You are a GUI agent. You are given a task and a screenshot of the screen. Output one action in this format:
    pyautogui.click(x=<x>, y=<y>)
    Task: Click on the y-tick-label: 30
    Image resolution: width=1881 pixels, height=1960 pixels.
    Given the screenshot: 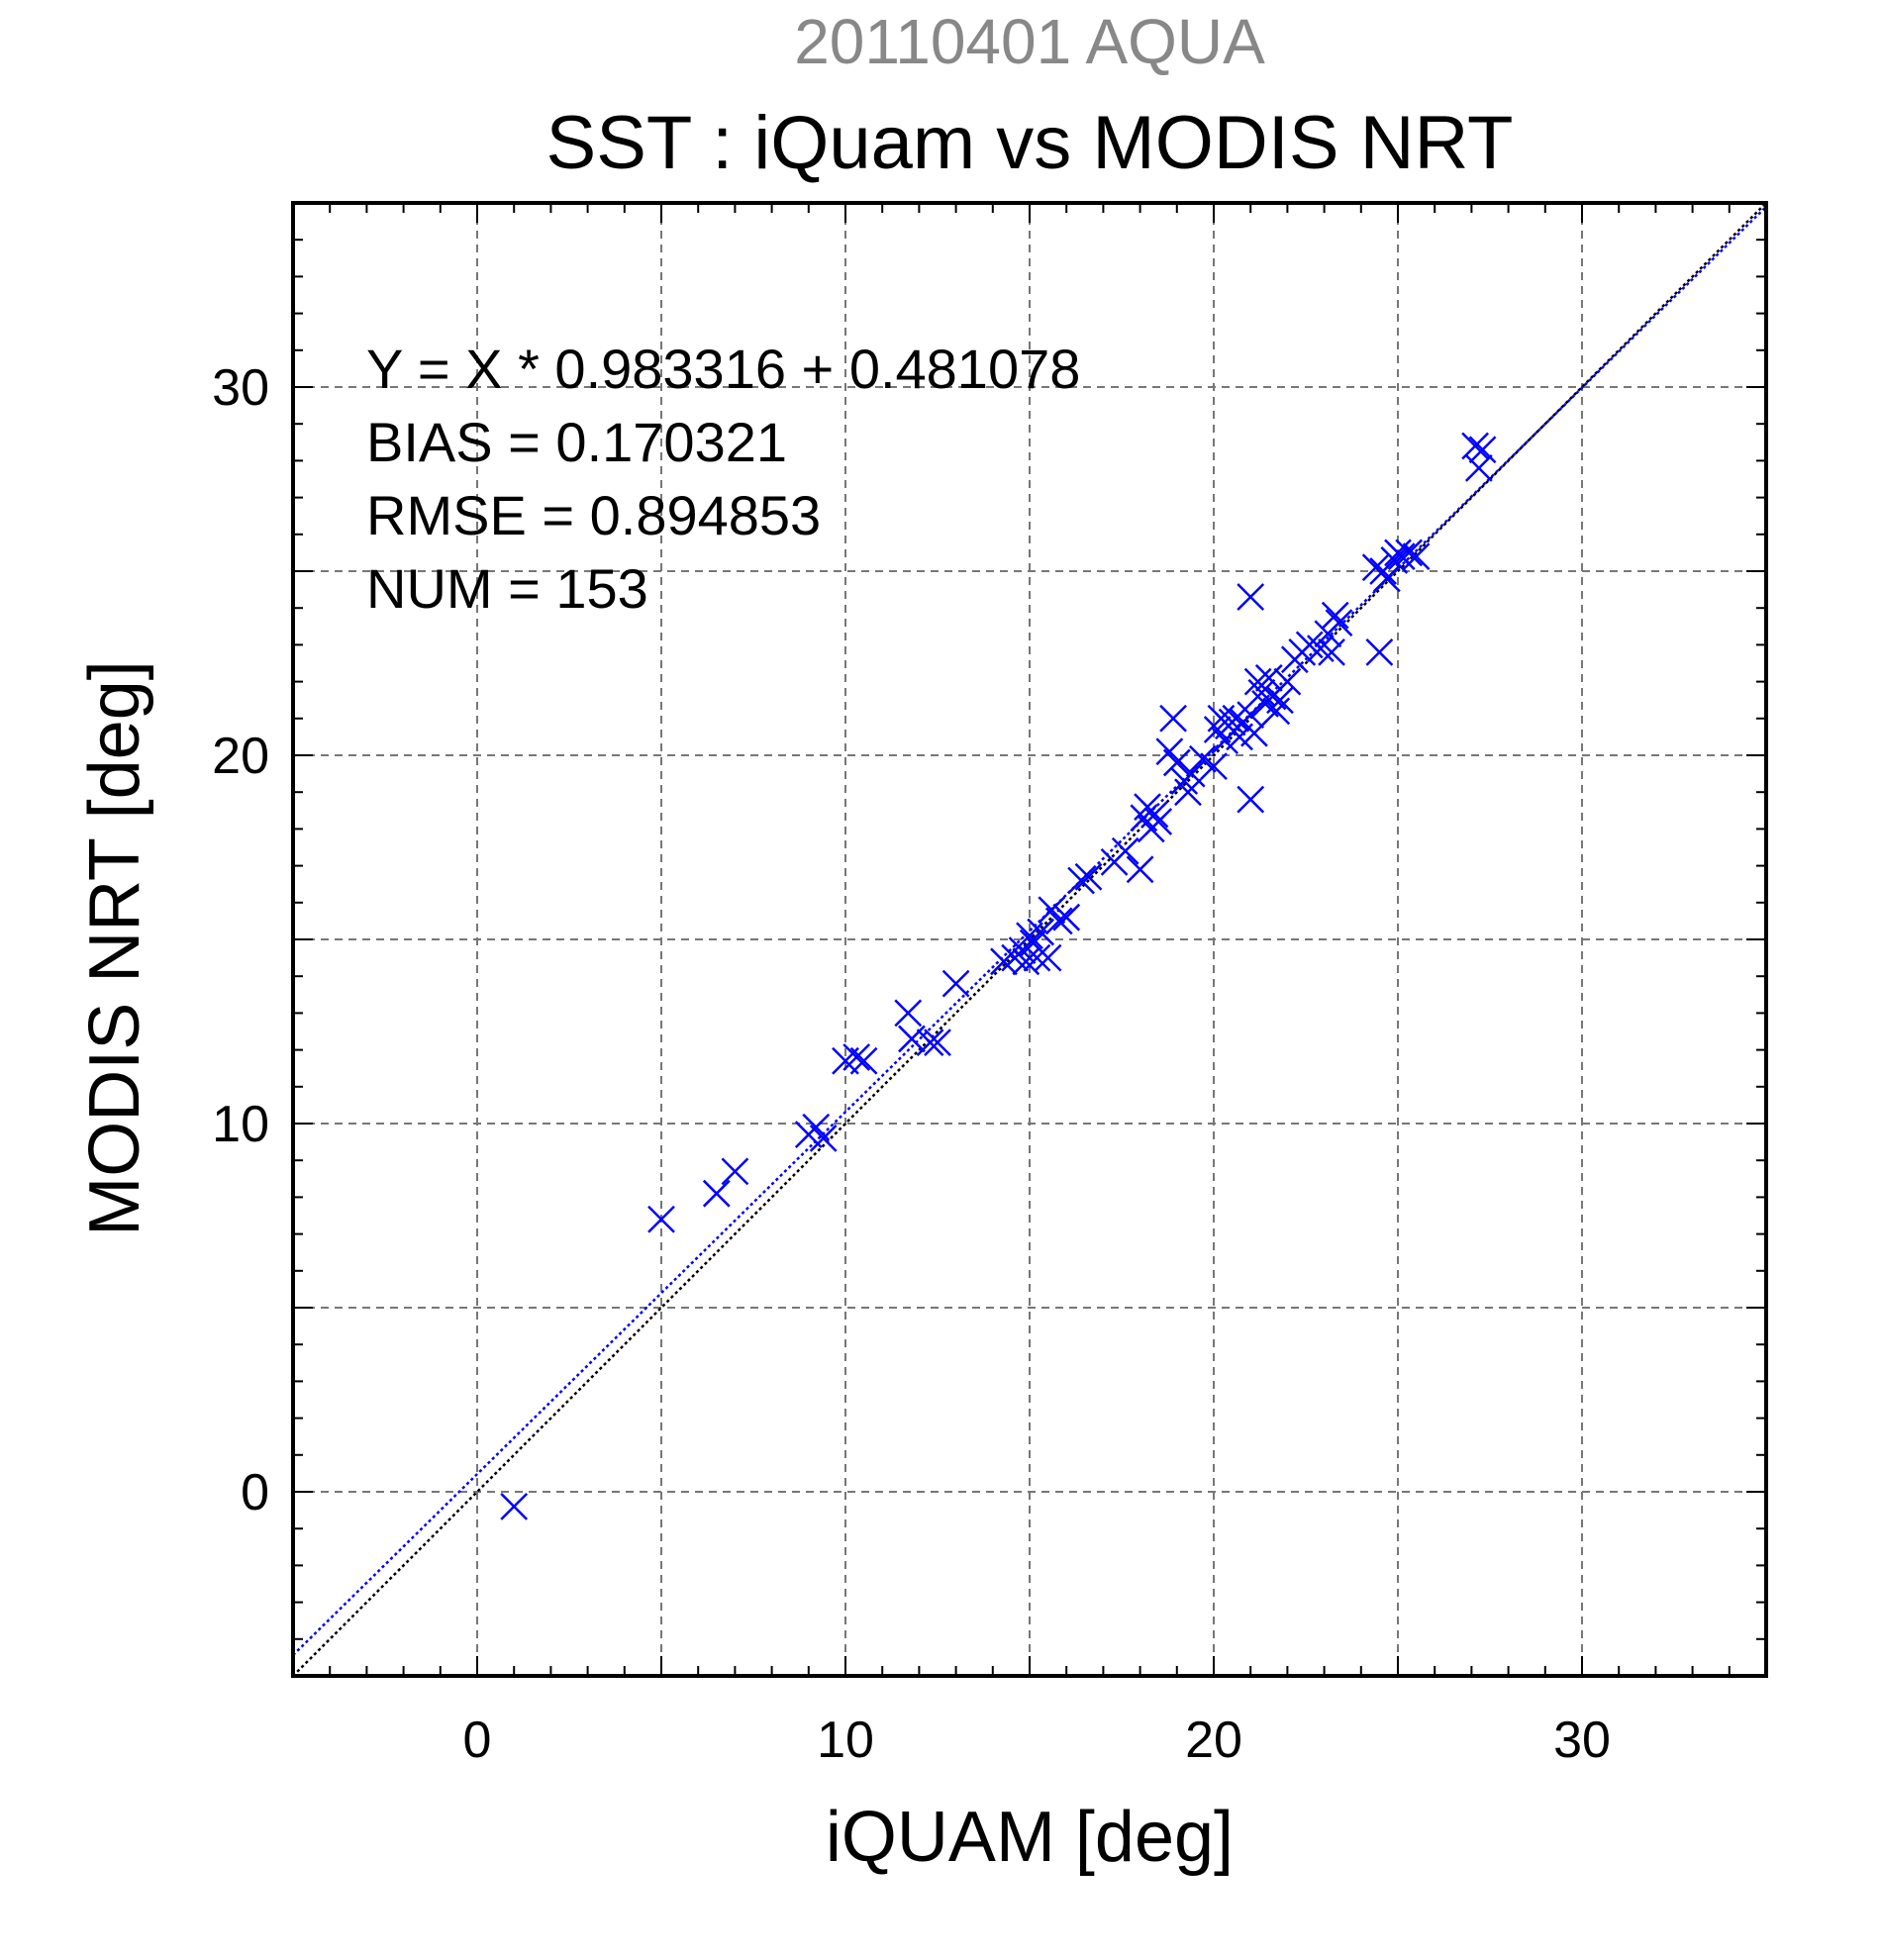 What is the action you would take?
    pyautogui.click(x=241, y=388)
    